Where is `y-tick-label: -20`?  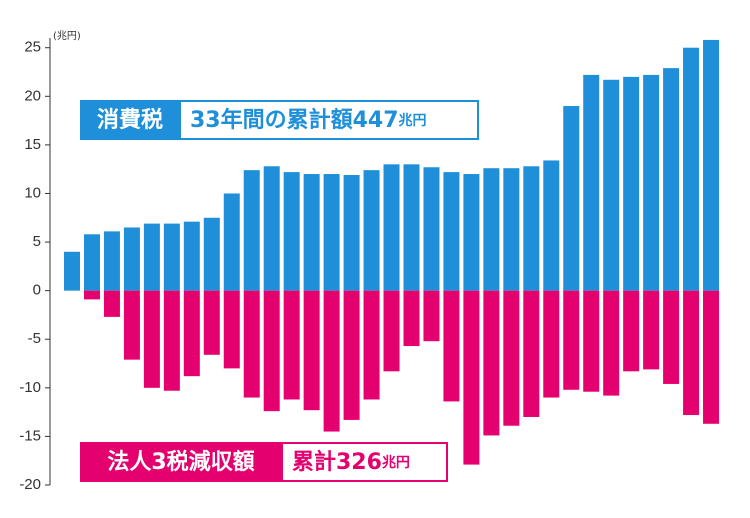 y-tick-label: -20 is located at coordinates (30, 484).